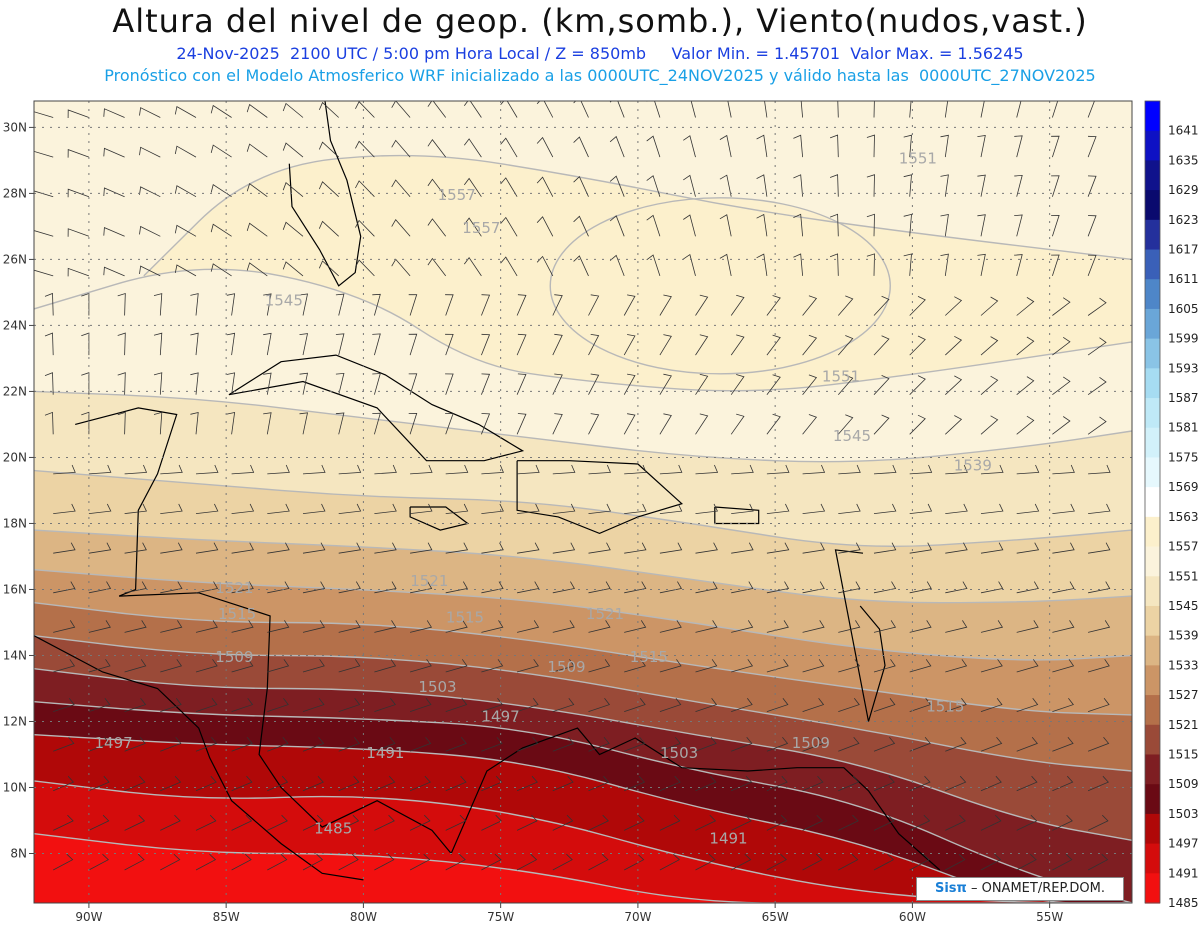  I want to click on contour-label: 1515, so click(237, 614).